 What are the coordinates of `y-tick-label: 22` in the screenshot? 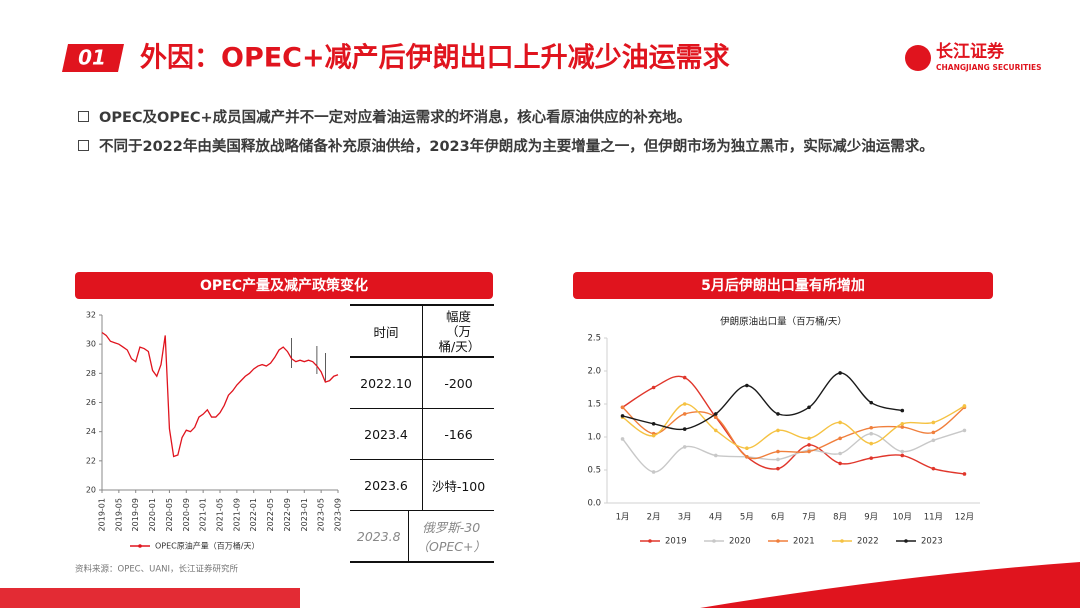 It's located at (91, 460).